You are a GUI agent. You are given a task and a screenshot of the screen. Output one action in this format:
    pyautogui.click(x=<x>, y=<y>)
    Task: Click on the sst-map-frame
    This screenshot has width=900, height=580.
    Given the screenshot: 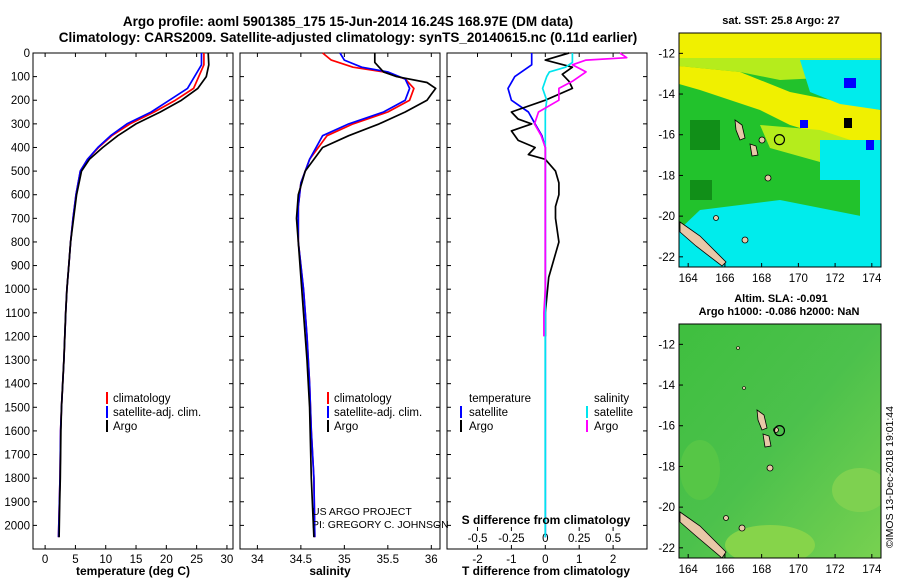 What is the action you would take?
    pyautogui.click(x=780, y=150)
    